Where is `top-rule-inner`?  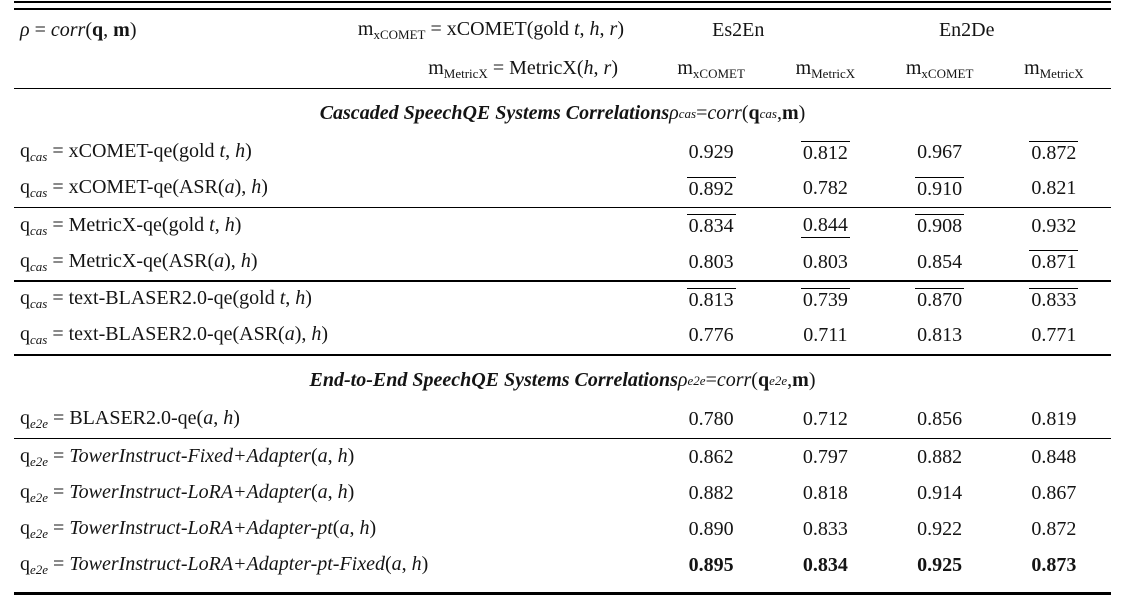 top-rule-inner is located at coordinates (562, 8).